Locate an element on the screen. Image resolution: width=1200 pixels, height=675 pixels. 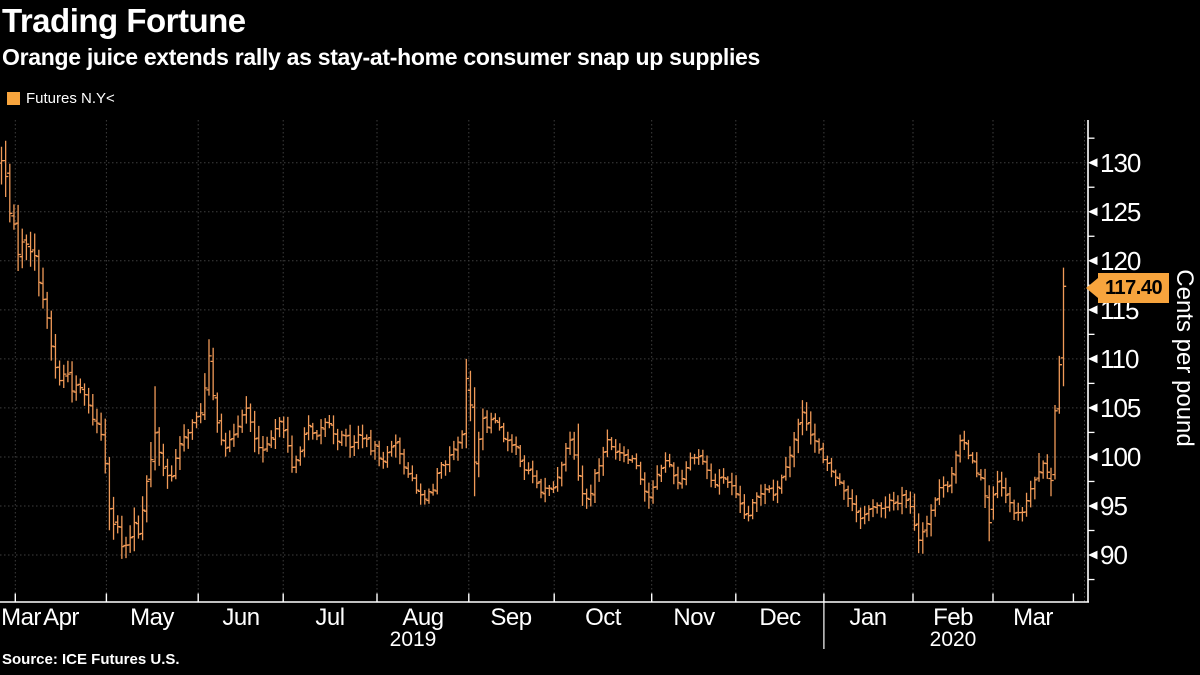
y-tick-label: 95 is located at coordinates (1114, 505).